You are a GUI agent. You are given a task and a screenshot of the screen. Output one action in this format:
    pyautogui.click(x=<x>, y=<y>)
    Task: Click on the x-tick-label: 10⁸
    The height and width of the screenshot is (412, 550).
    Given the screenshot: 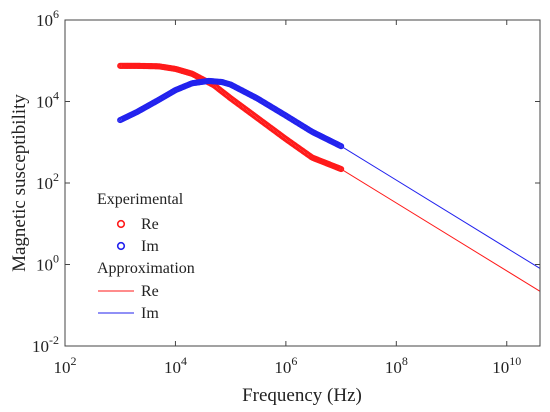 What is the action you would take?
    pyautogui.click(x=396, y=365)
    